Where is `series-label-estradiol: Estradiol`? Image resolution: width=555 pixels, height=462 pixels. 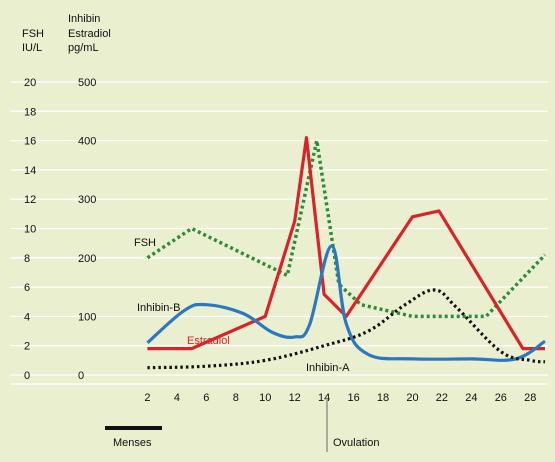
series-label-estradiol: Estradiol is located at coordinates (208, 341).